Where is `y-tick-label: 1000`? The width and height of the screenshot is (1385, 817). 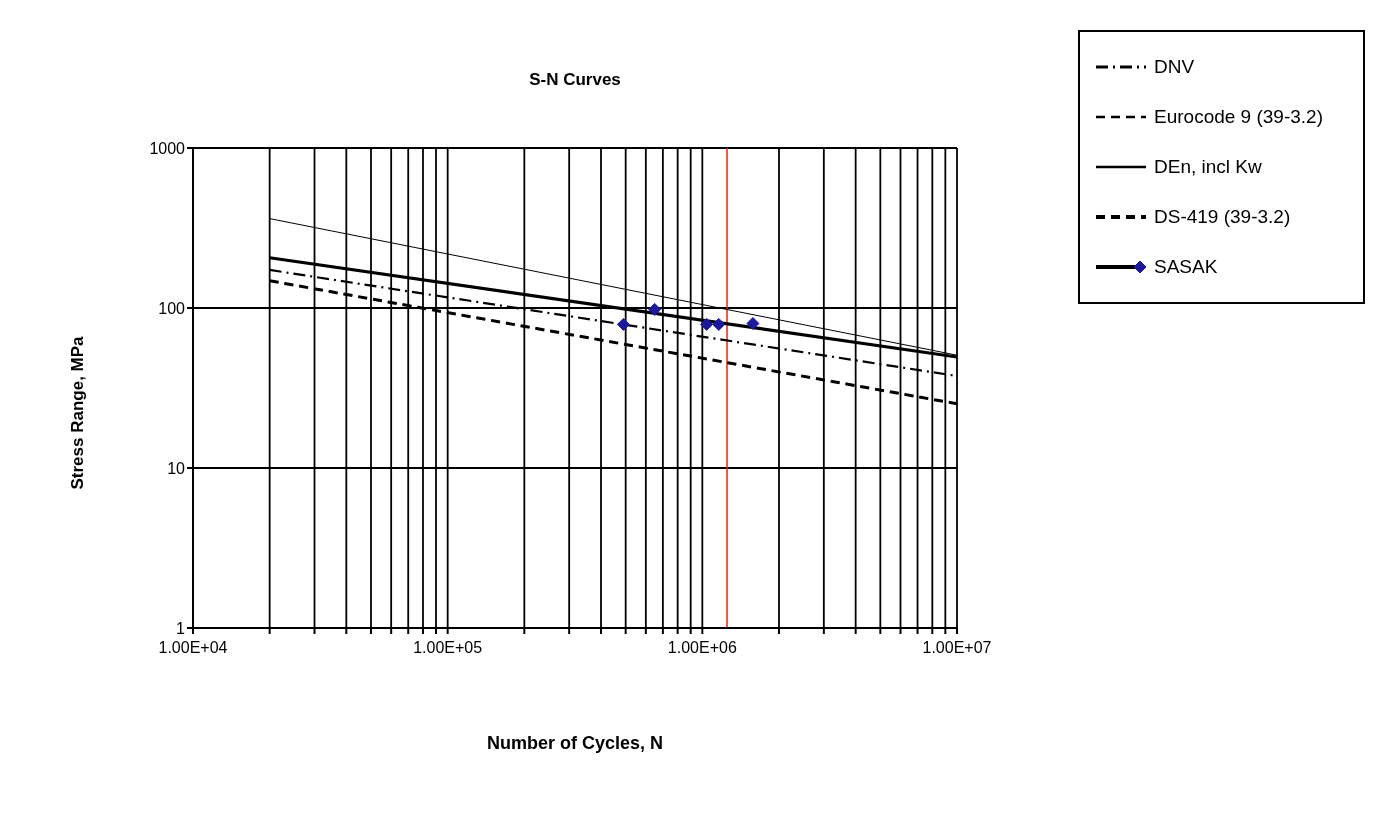
y-tick-label: 1000 is located at coordinates (167, 148).